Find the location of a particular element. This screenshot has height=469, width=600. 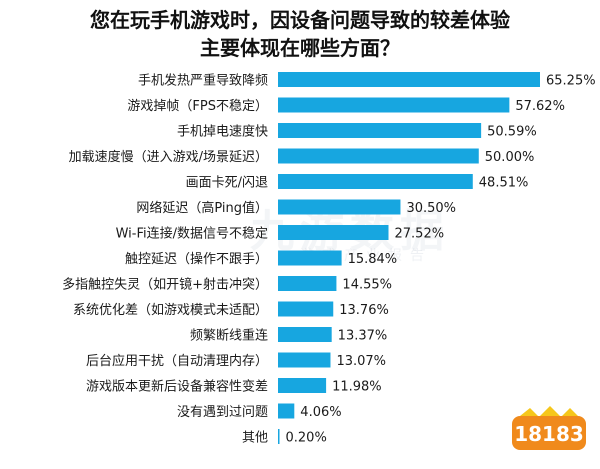

category-label: Wi-Fi连接/数据信号不稳定 is located at coordinates (192, 234).